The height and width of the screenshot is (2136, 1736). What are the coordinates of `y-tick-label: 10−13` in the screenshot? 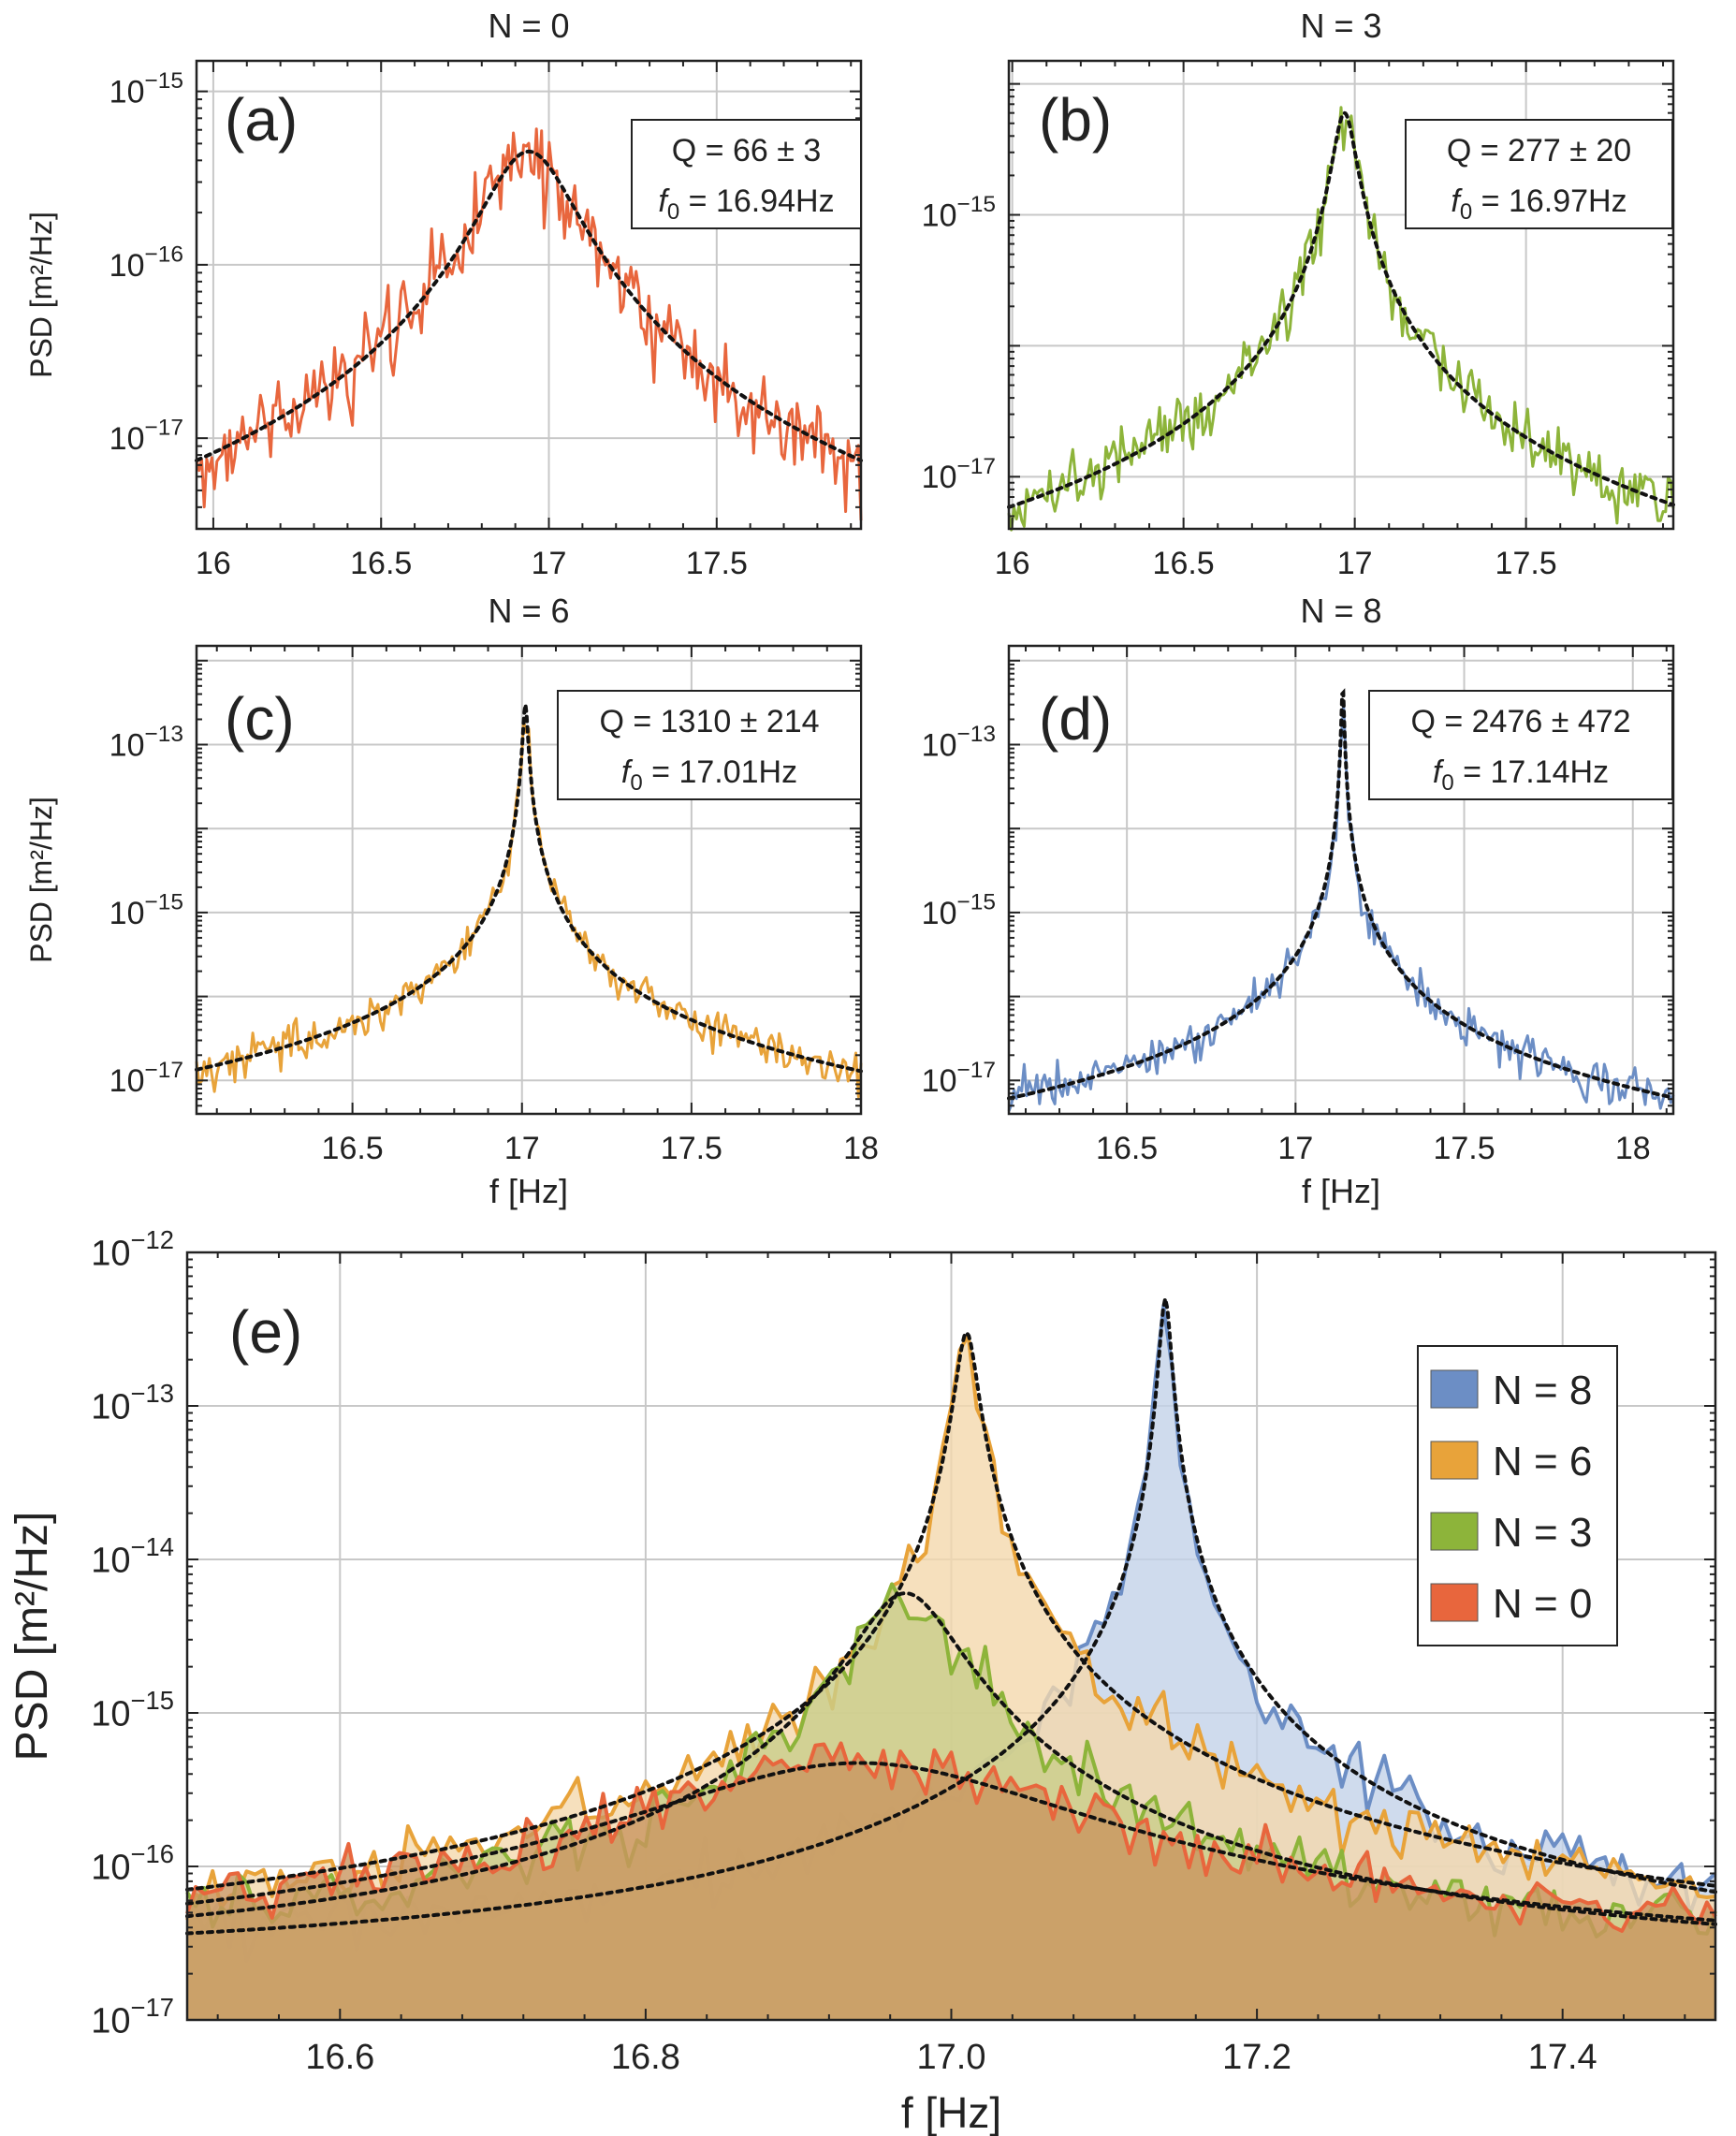 It's located at (959, 742).